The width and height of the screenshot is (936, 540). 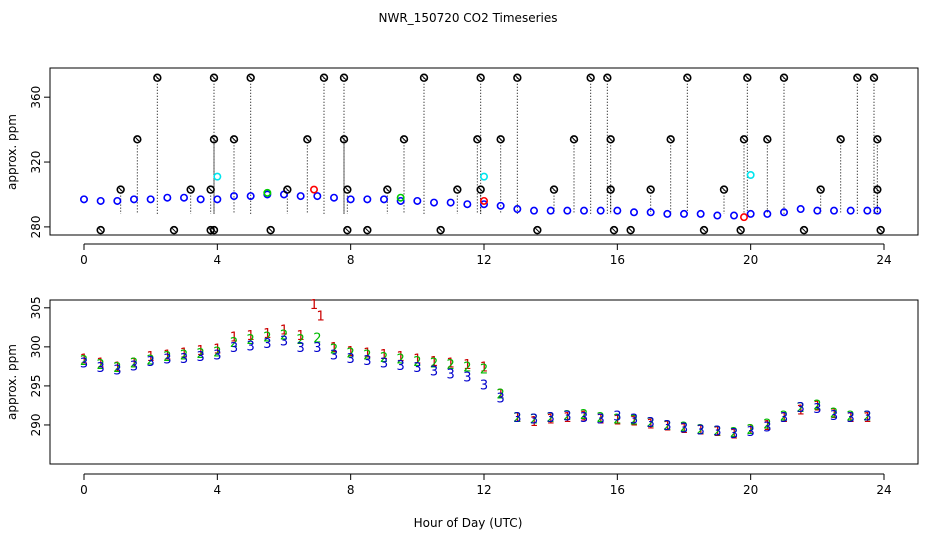 What do you see at coordinates (750, 260) in the screenshot?
I see `x-tick-label: 20` at bounding box center [750, 260].